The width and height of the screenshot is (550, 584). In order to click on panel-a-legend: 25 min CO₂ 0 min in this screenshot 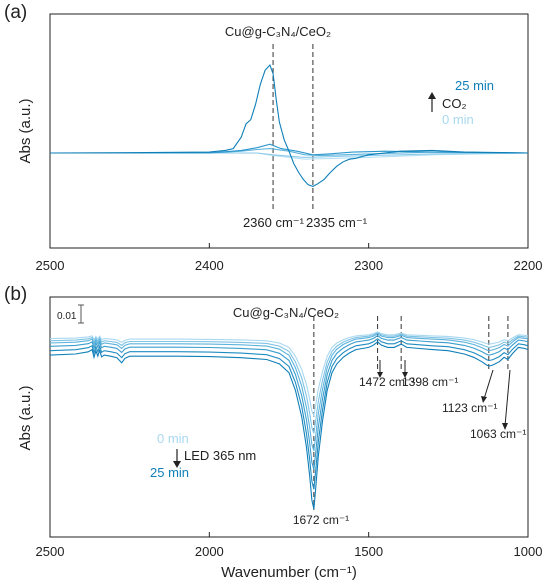, I will do `click(461, 102)`.